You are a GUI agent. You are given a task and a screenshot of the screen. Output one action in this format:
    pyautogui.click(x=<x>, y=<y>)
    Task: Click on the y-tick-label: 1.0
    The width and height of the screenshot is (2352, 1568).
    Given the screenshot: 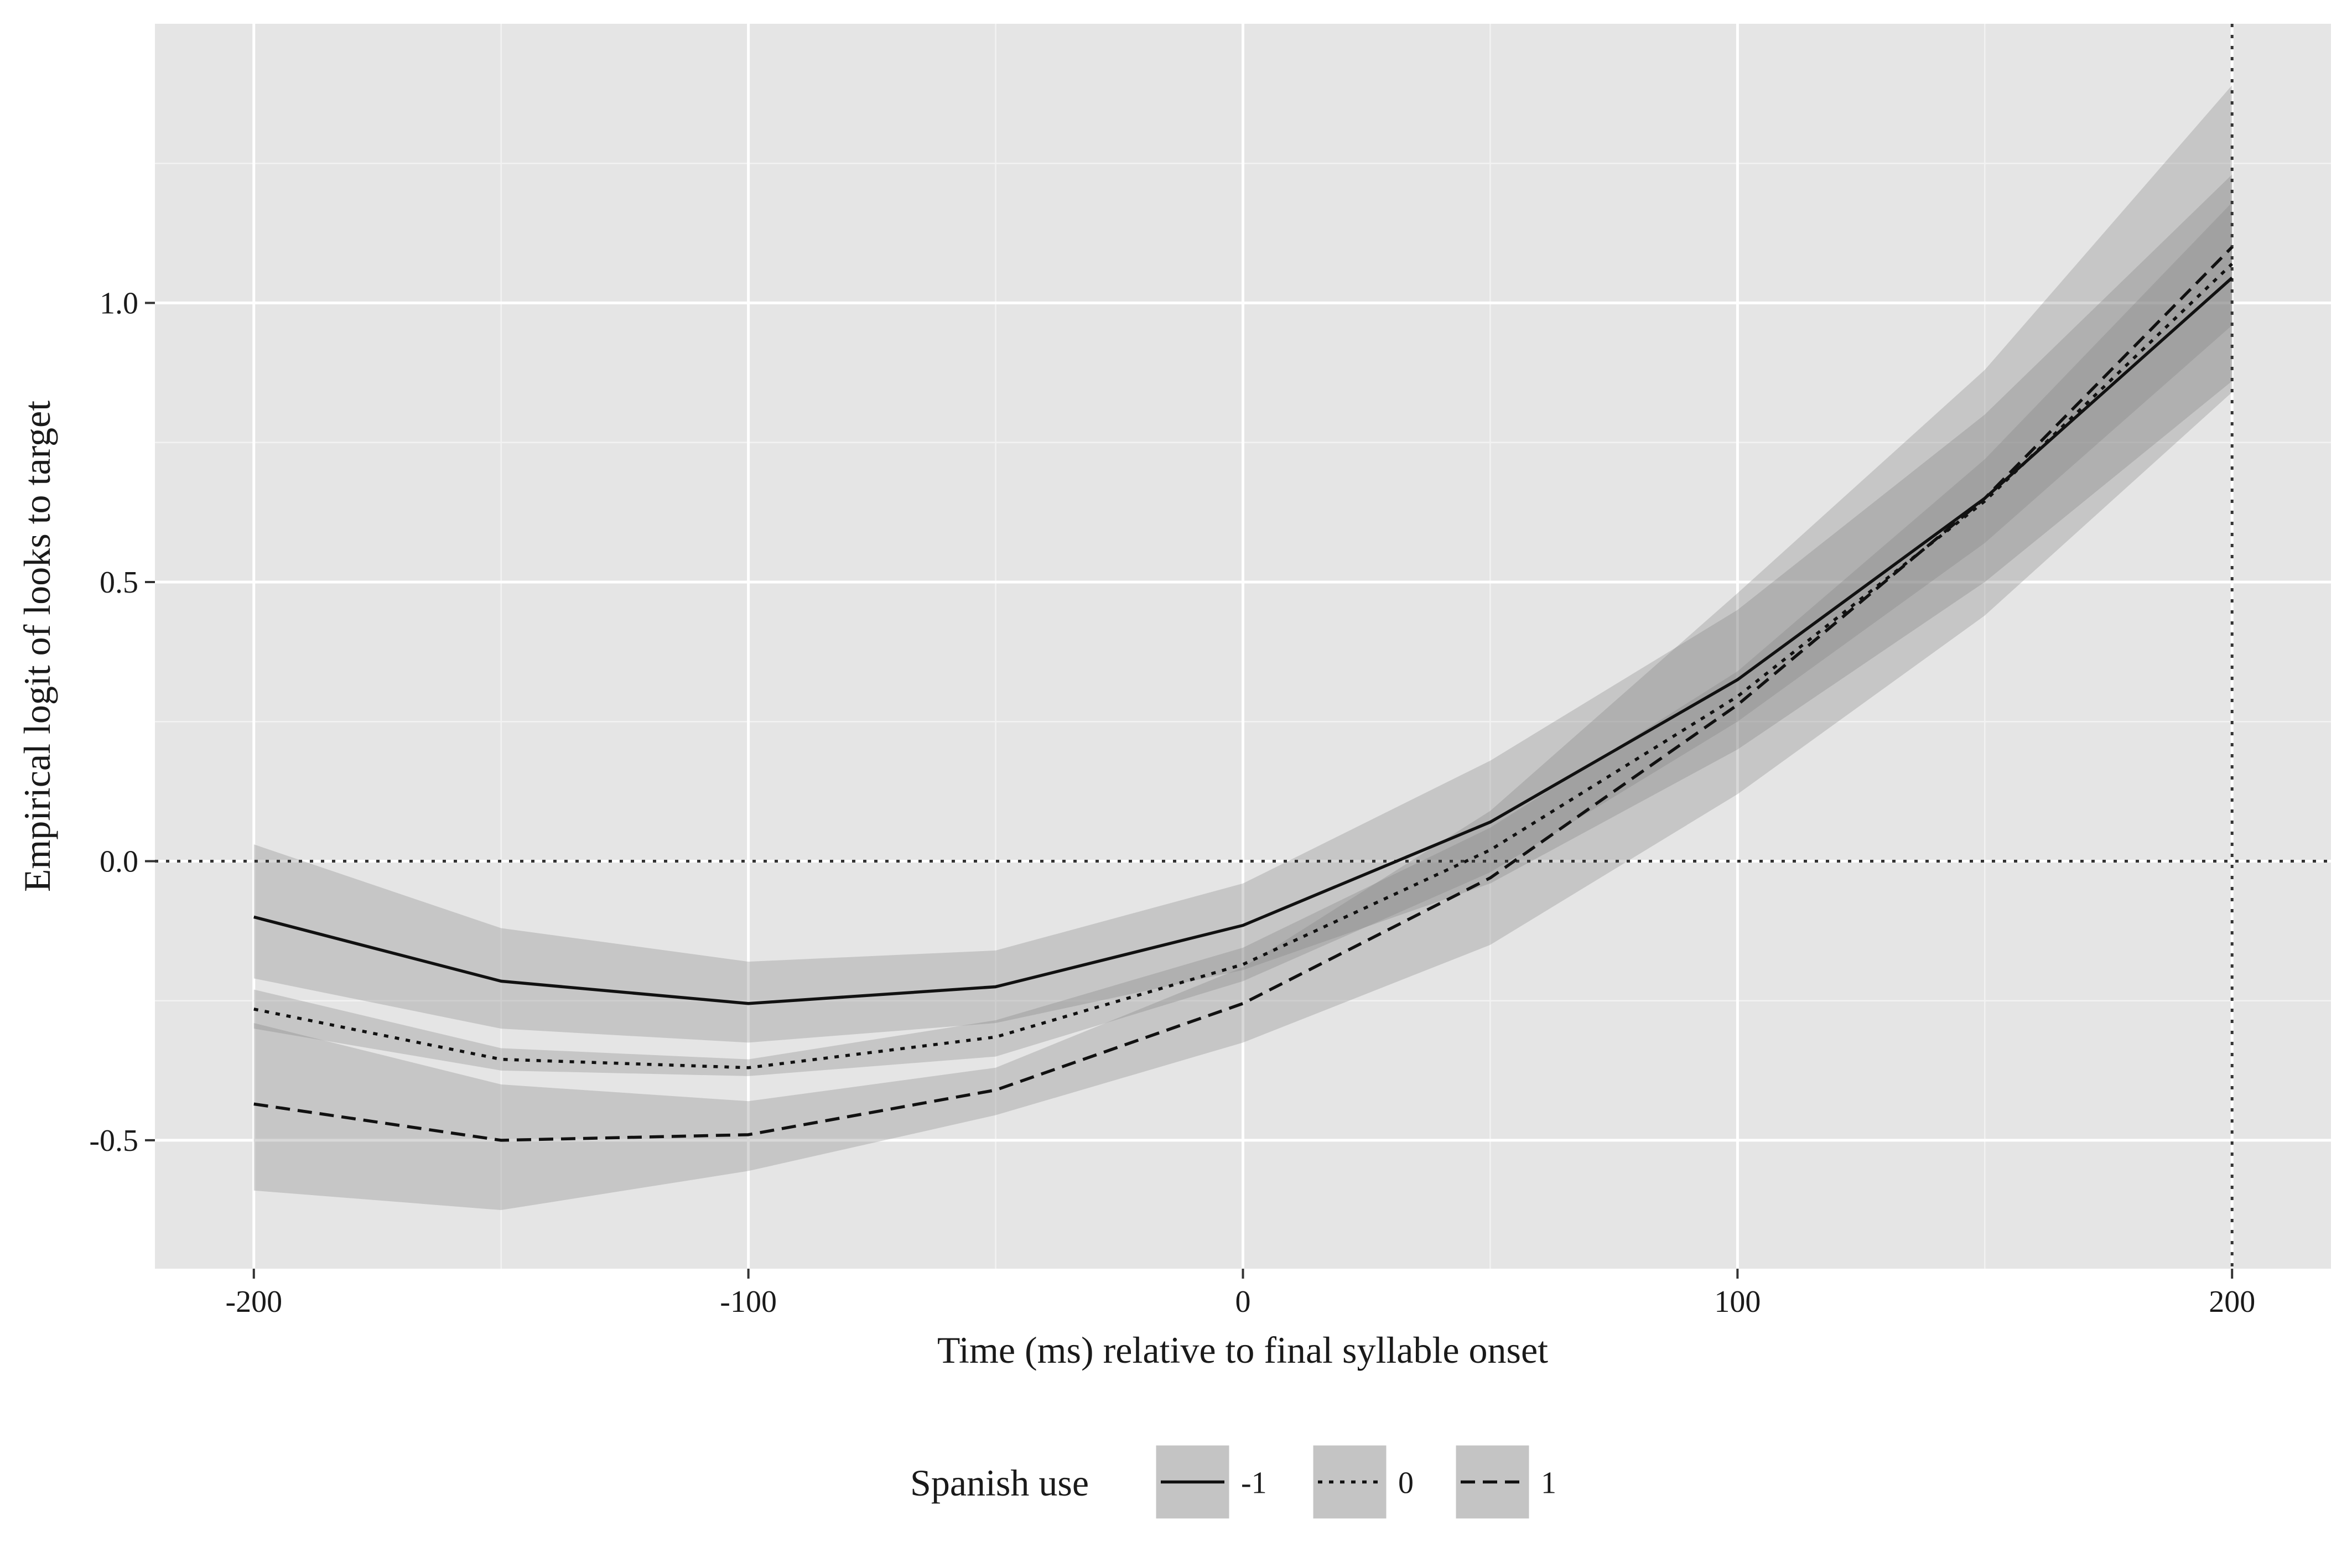 What is the action you would take?
    pyautogui.click(x=119, y=303)
    